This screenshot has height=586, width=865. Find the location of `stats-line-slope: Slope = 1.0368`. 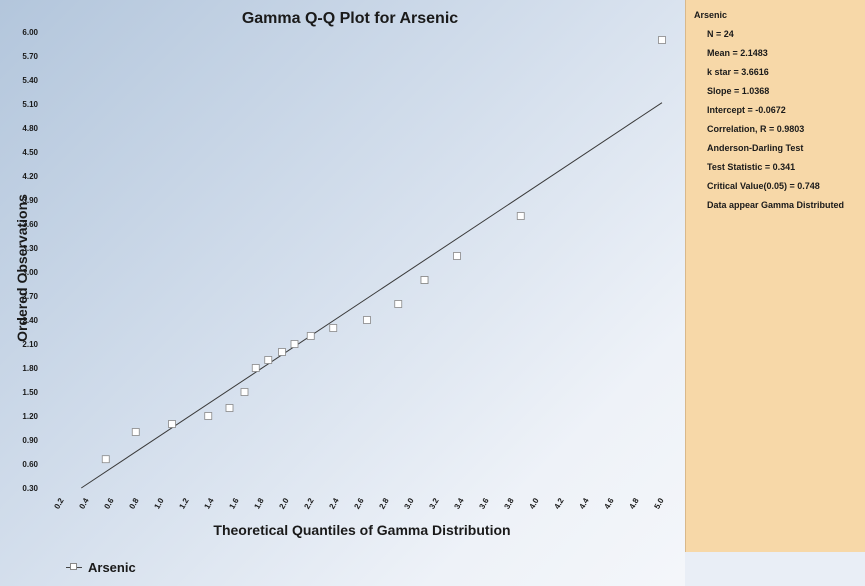

stats-line-slope: Slope = 1.0368 is located at coordinates (738, 91).